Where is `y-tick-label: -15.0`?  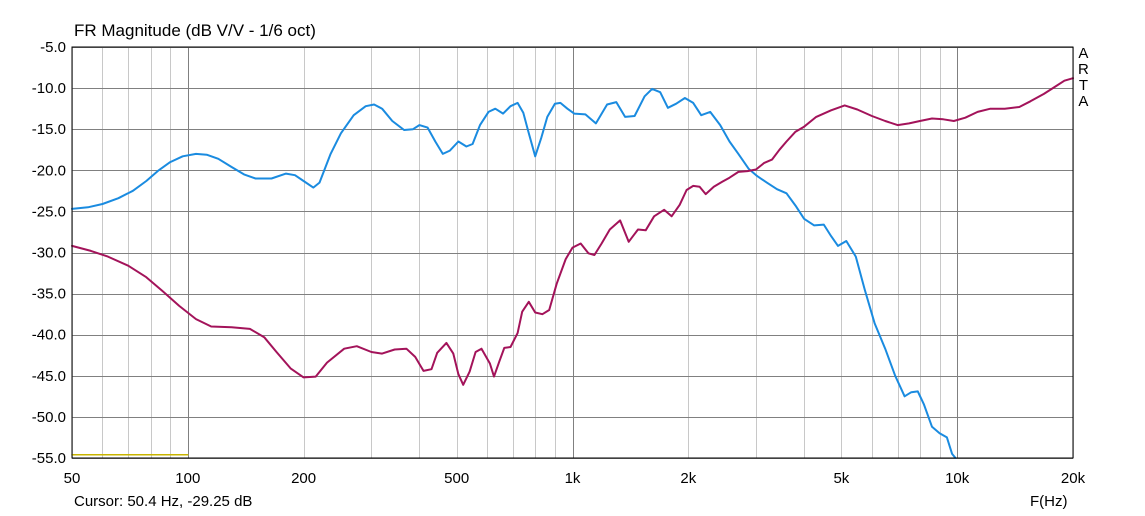 y-tick-label: -15.0 is located at coordinates (49, 129).